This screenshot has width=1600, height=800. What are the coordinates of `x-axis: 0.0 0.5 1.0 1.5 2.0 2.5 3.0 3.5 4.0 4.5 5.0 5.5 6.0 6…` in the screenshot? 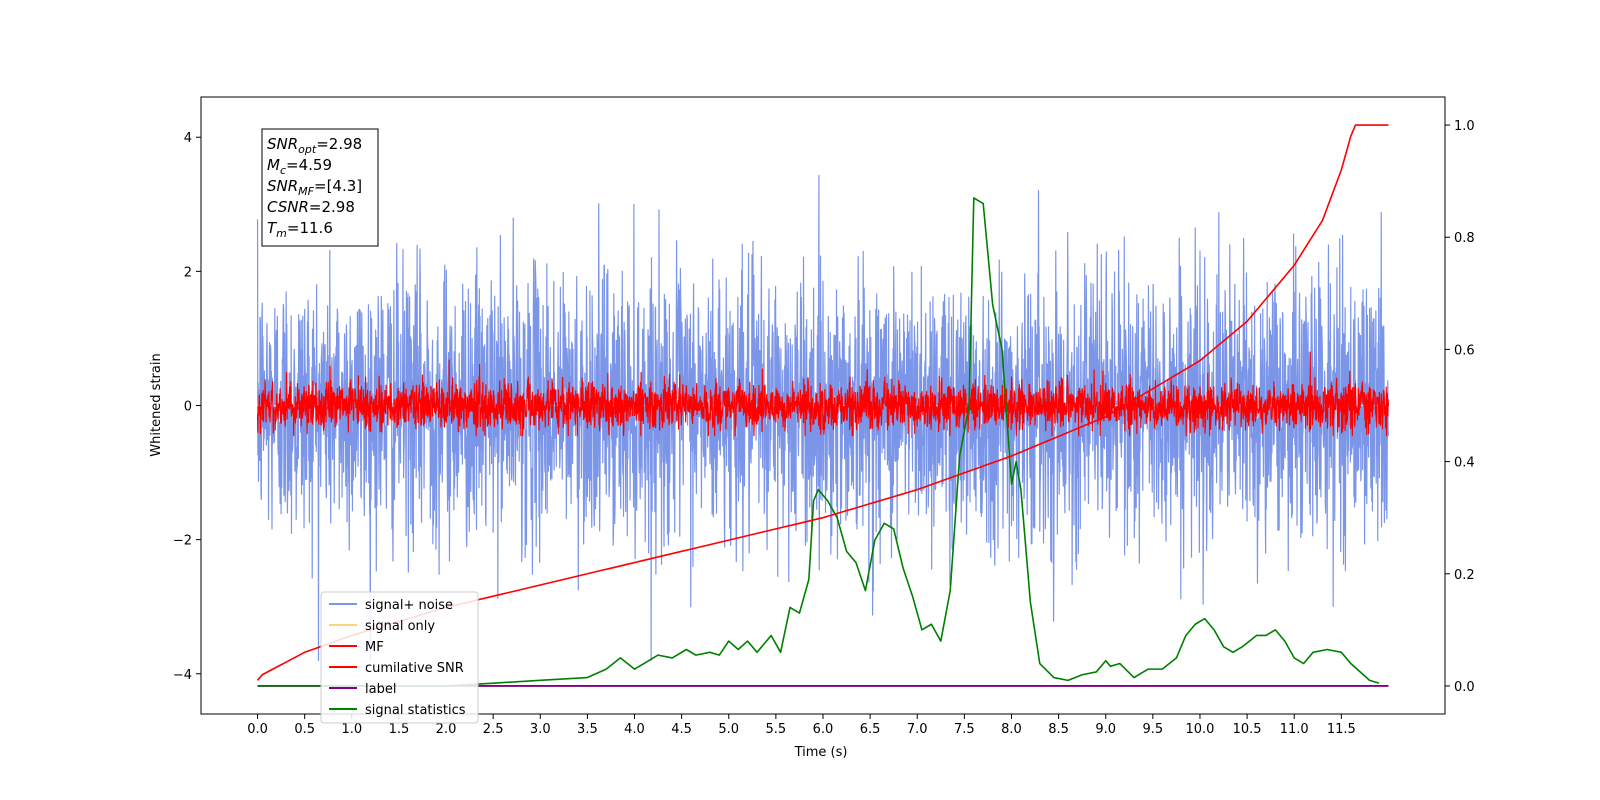 It's located at (801, 725).